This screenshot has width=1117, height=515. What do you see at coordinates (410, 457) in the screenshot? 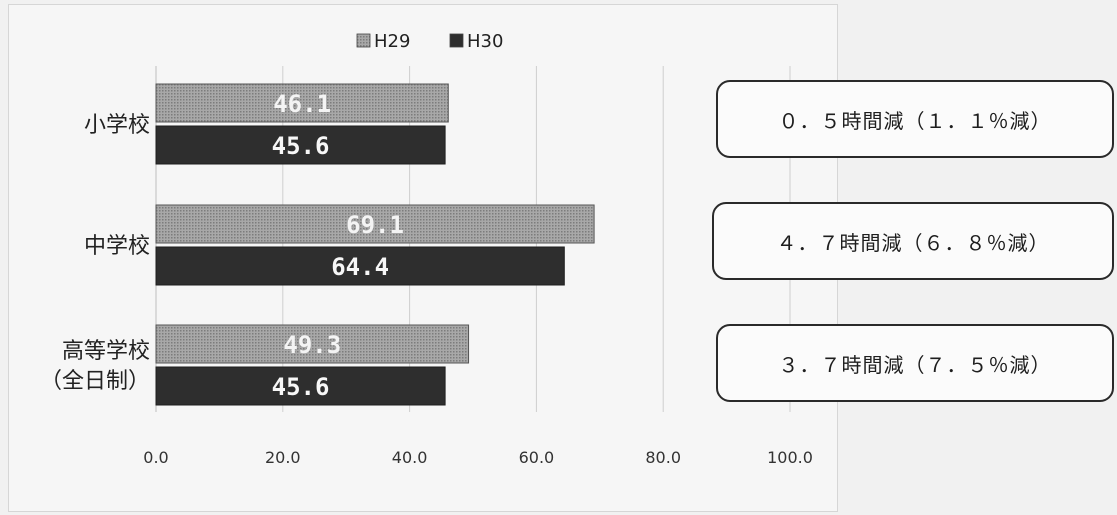
I see `x-tick-label: 40.0` at bounding box center [410, 457].